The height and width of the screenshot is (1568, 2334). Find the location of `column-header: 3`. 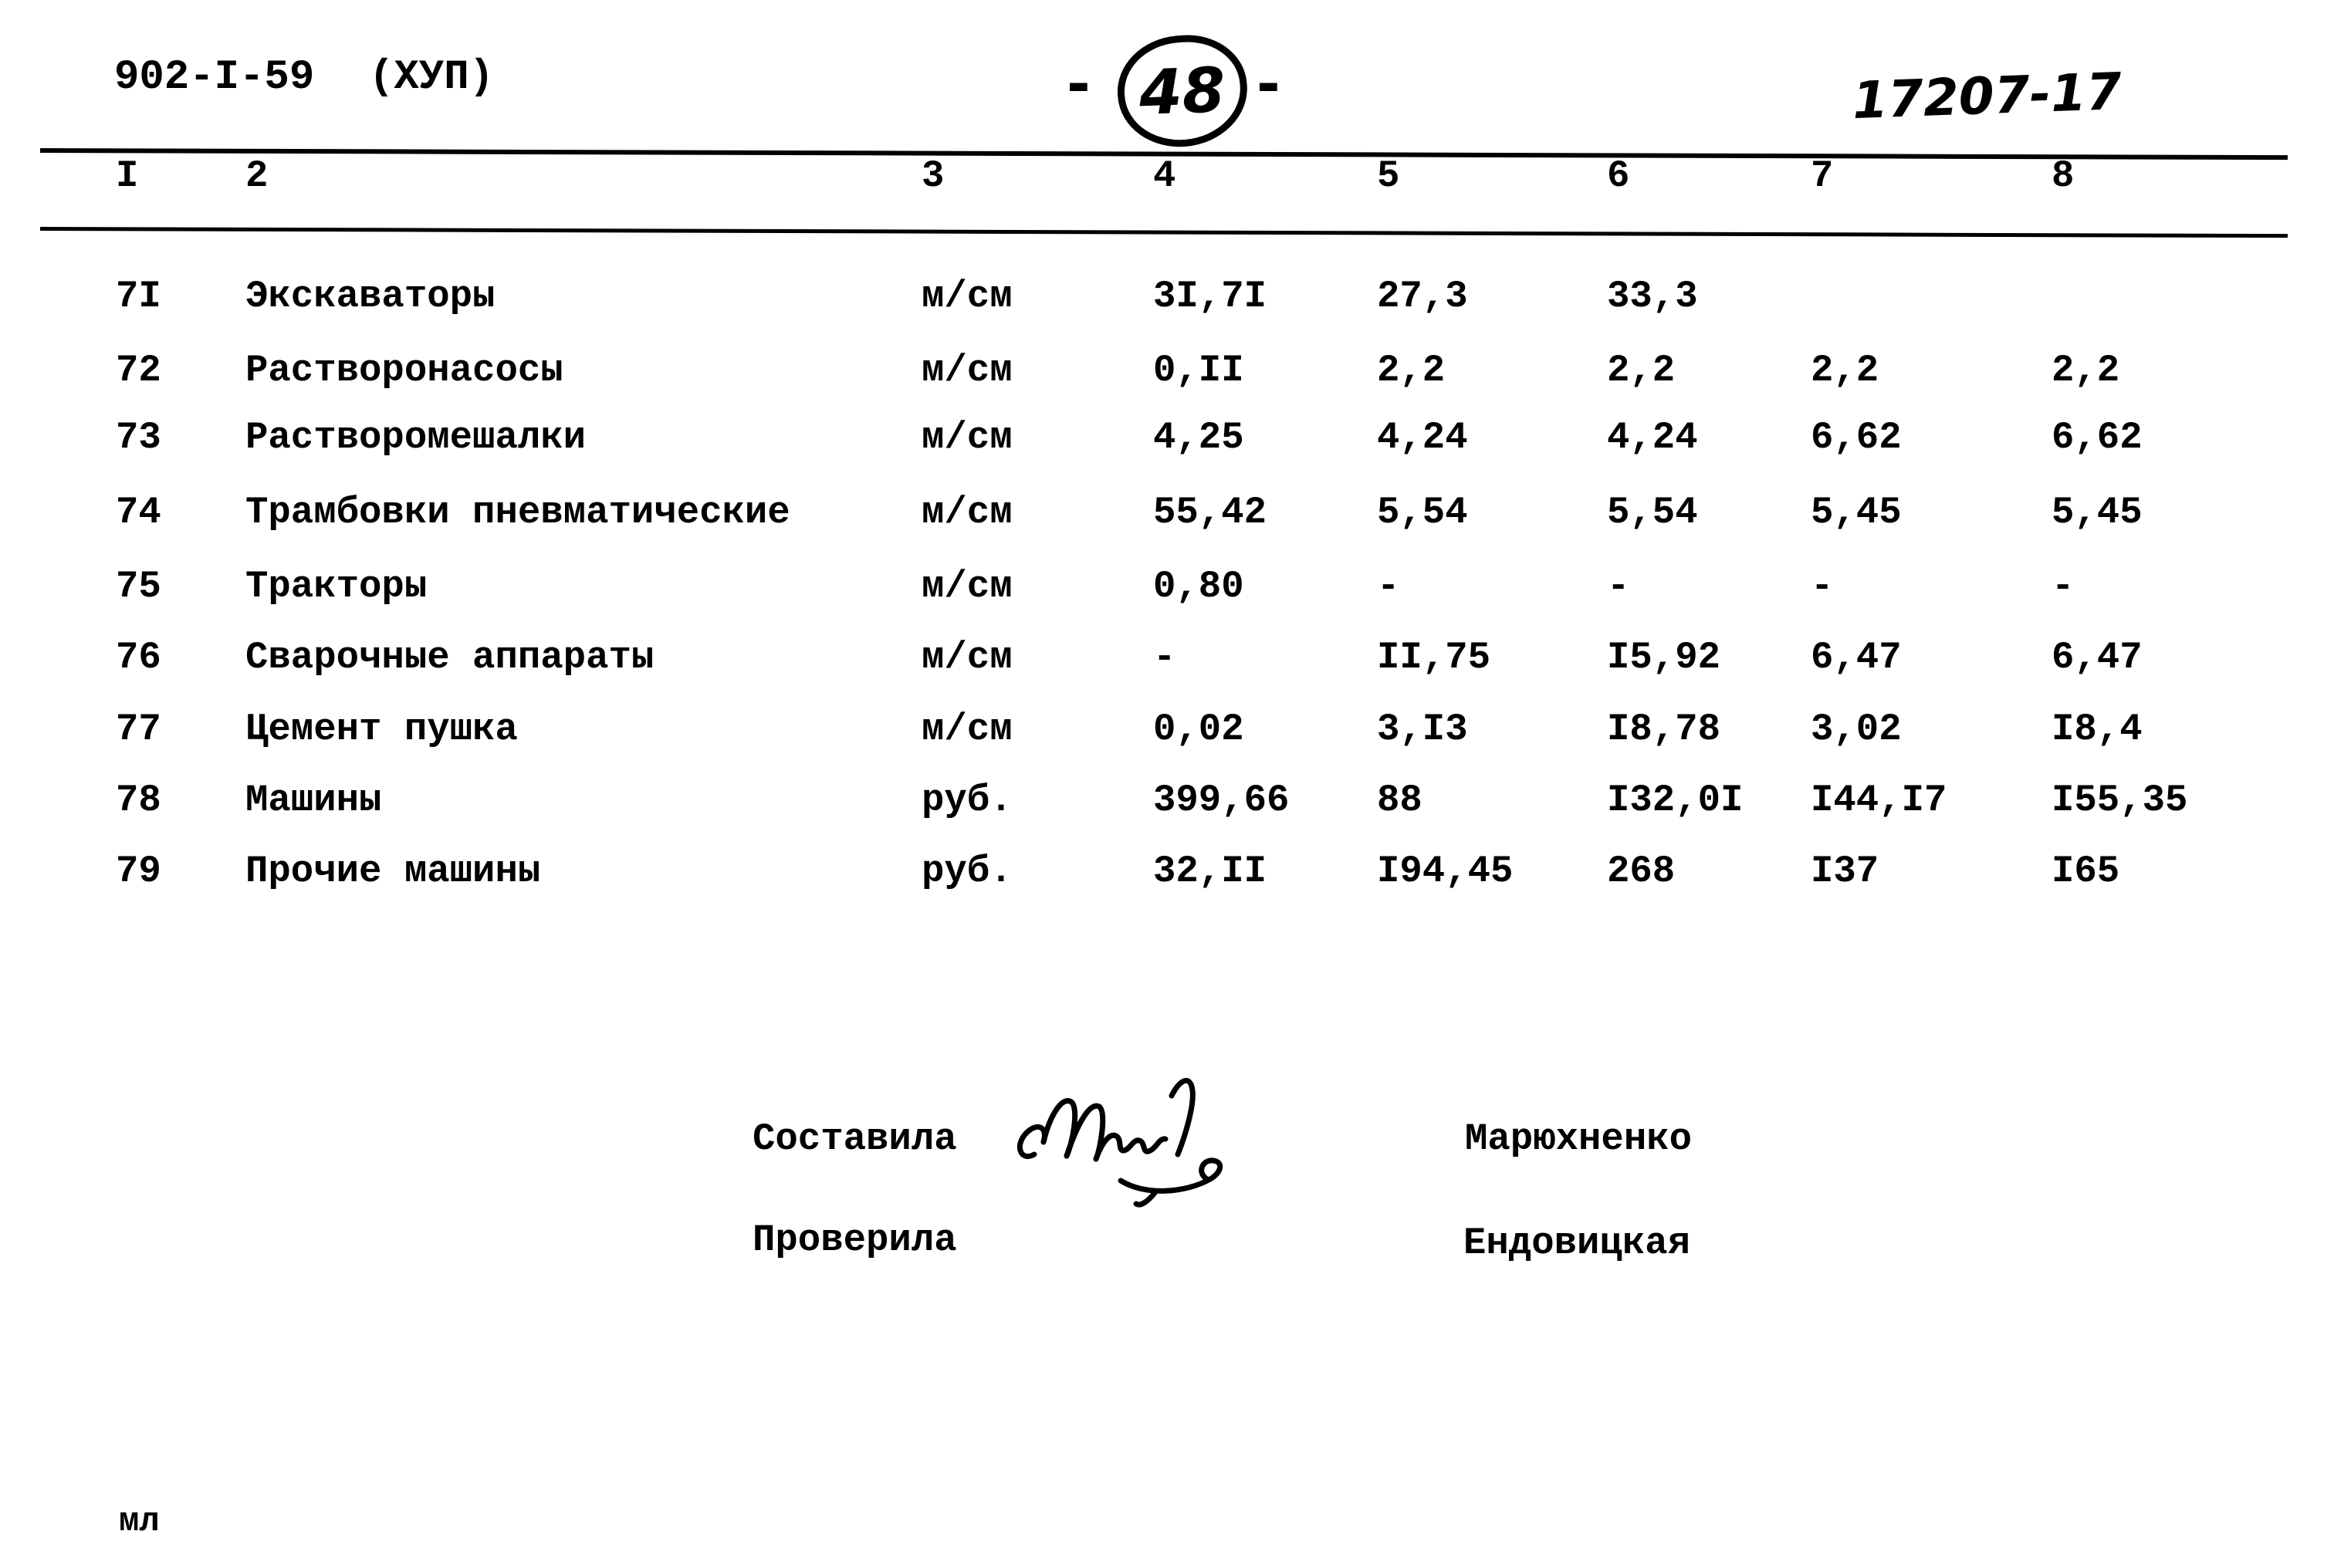

column-header: 3 is located at coordinates (933, 176).